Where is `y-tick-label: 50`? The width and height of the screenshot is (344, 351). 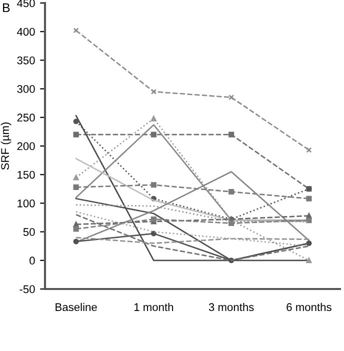 y-tick-label: 50 is located at coordinates (29, 232).